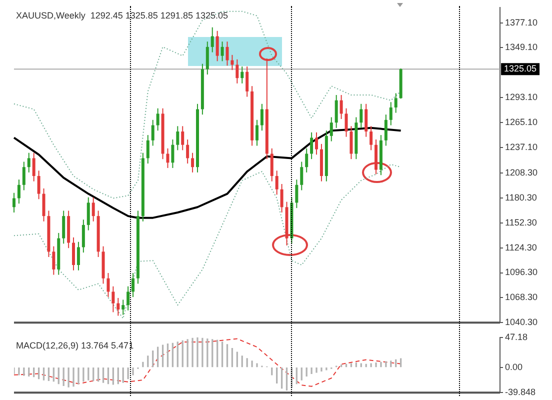  Describe the element at coordinates (521, 97) in the screenshot. I see `y-tick-label: 1293.10` at that location.